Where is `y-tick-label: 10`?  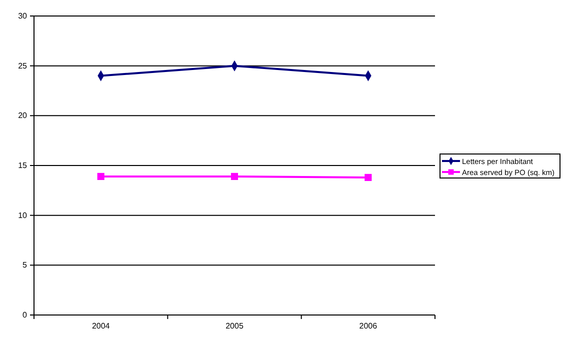
y-tick-label: 10 is located at coordinates (23, 215).